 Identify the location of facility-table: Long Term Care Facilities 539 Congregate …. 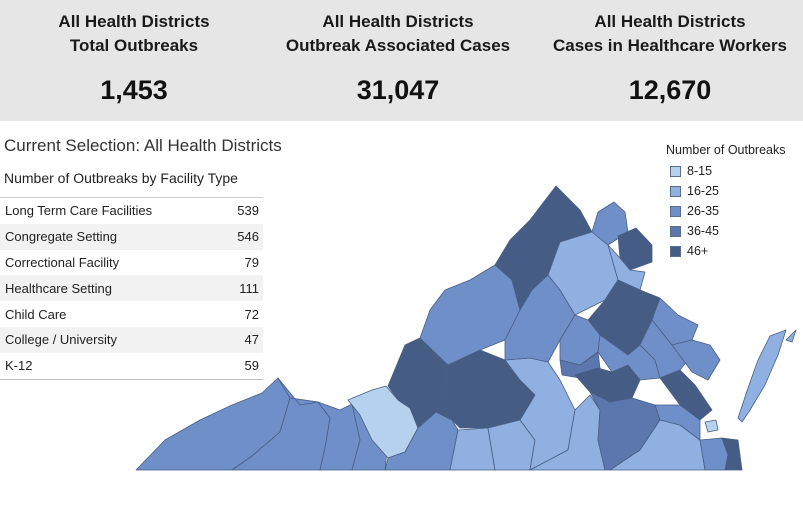
(131, 288).